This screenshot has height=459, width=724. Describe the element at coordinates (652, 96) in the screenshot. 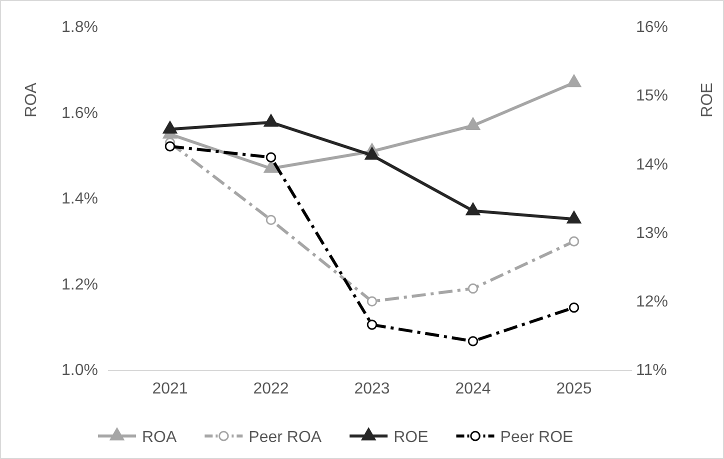

I see `y2-tick-label: 15%` at that location.